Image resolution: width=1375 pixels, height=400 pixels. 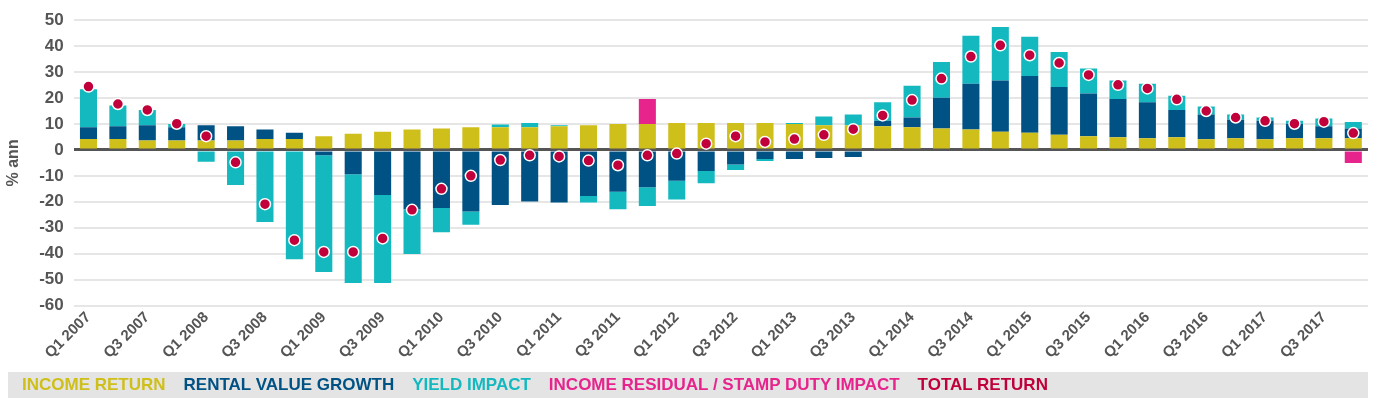 I want to click on text: INCOME RESIDUAL / STAMP DUTY IMPACT, so click(x=724, y=385).